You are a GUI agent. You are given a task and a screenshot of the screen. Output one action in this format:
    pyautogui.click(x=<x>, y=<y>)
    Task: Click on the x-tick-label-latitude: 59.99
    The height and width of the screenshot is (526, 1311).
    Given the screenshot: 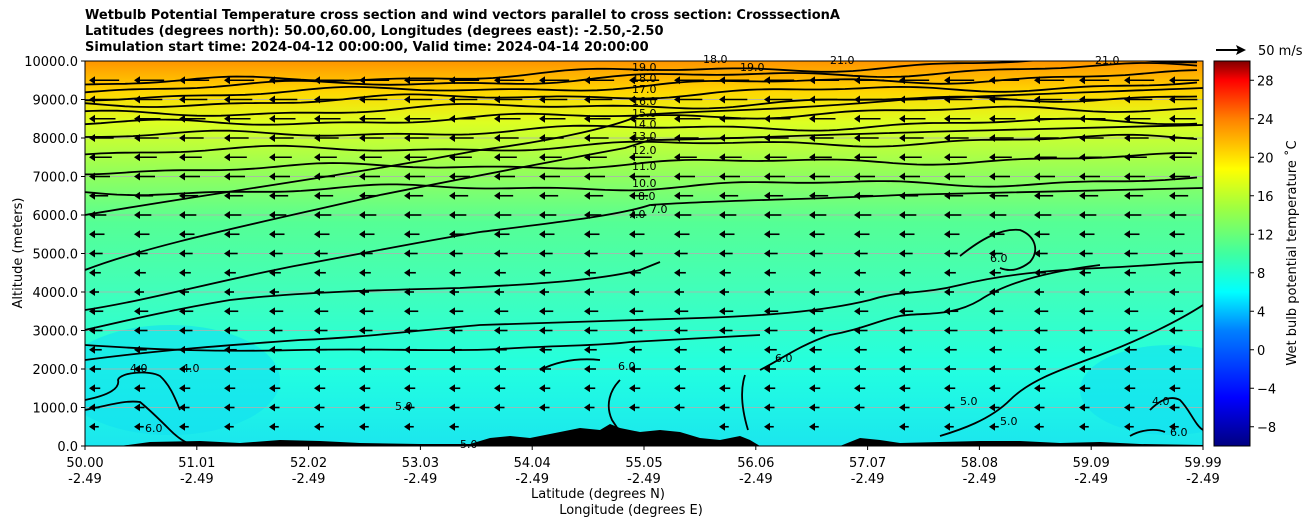 What is the action you would take?
    pyautogui.click(x=1202, y=463)
    